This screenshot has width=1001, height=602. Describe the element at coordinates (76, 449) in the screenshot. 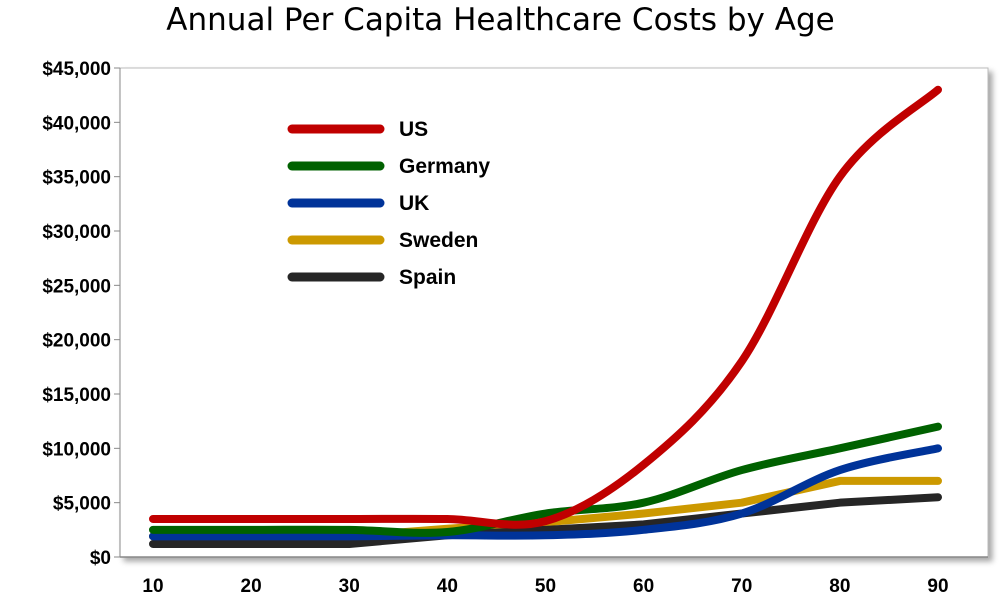

I see `y-tick-label: $10,000` at that location.